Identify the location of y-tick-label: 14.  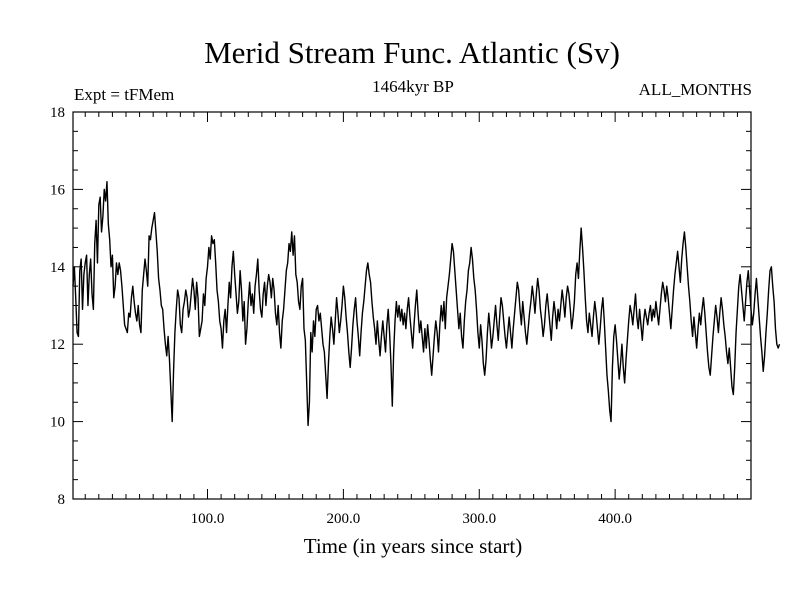
(58, 268).